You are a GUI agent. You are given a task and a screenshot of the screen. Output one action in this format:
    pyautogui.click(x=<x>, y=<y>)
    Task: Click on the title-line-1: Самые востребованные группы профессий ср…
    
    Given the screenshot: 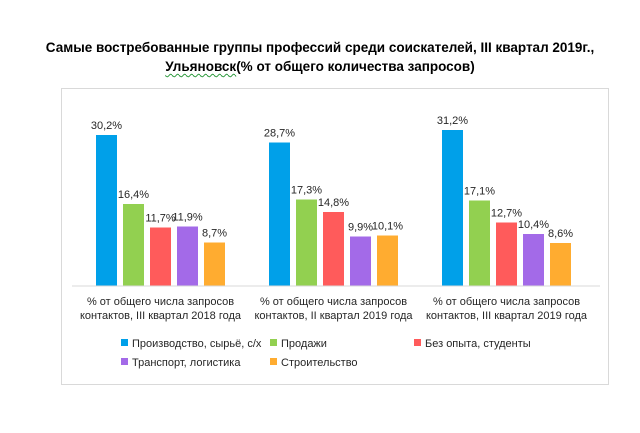 What is the action you would take?
    pyautogui.click(x=320, y=47)
    